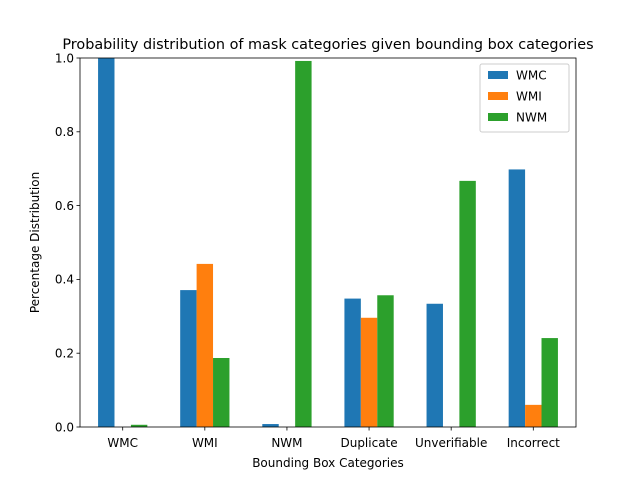 This screenshot has height=480, width=640. I want to click on y-tick-label: 0.8, so click(64, 132).